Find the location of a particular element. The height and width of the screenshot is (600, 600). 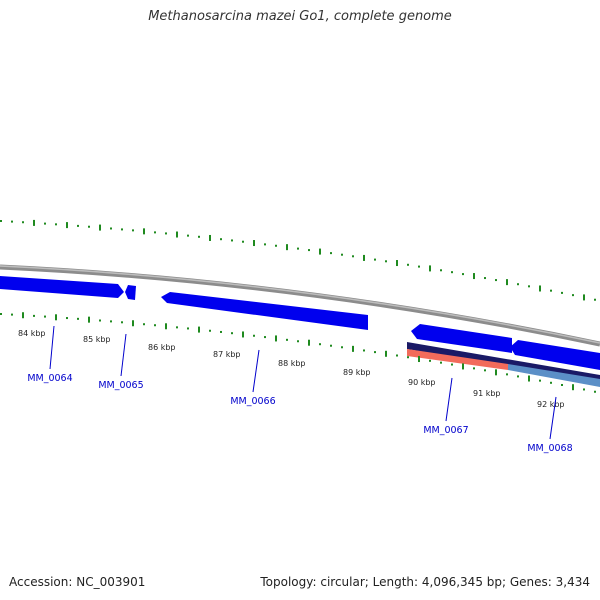

scale-label: 90 kbp is located at coordinates (422, 382).